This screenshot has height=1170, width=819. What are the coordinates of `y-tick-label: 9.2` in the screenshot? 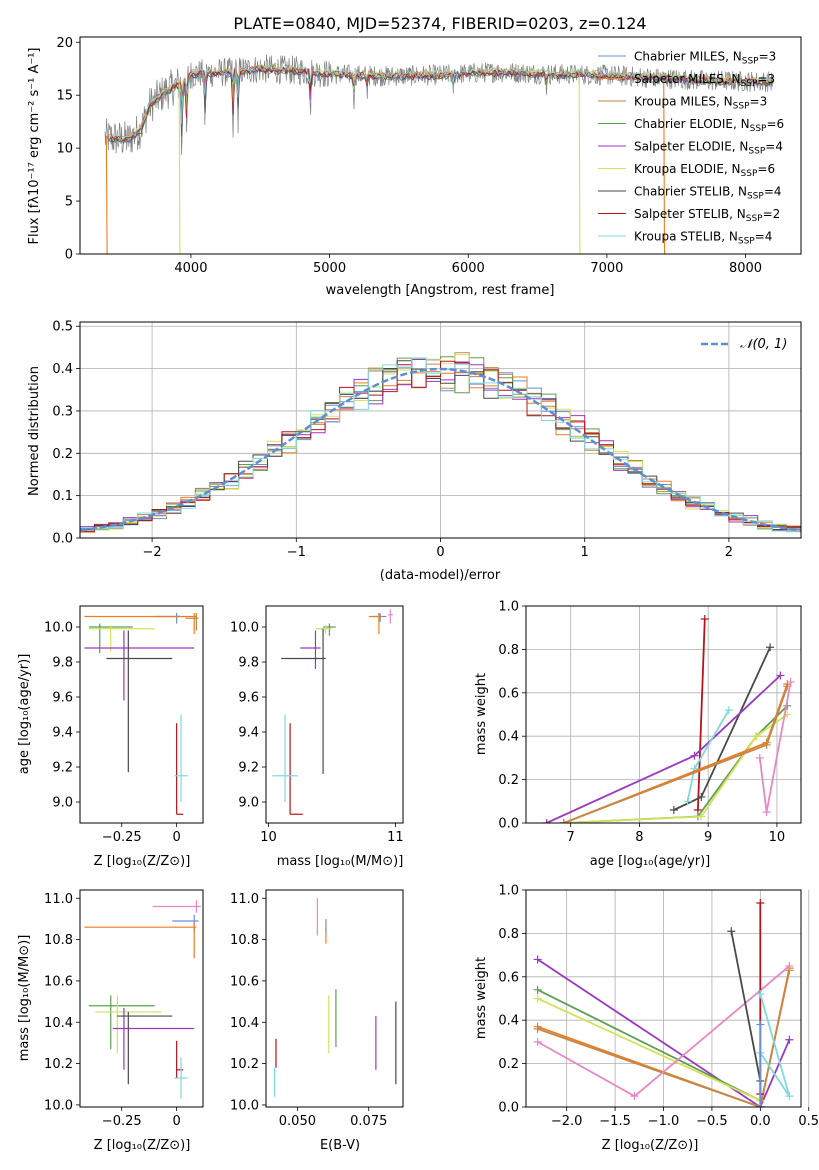 It's located at (248, 768).